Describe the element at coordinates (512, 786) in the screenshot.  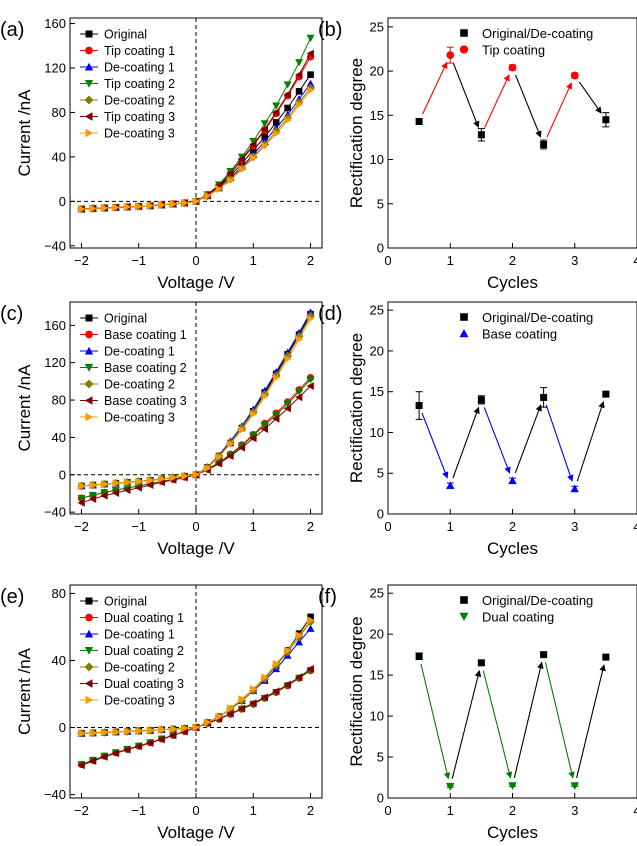
I see `series-dual-coating` at that location.